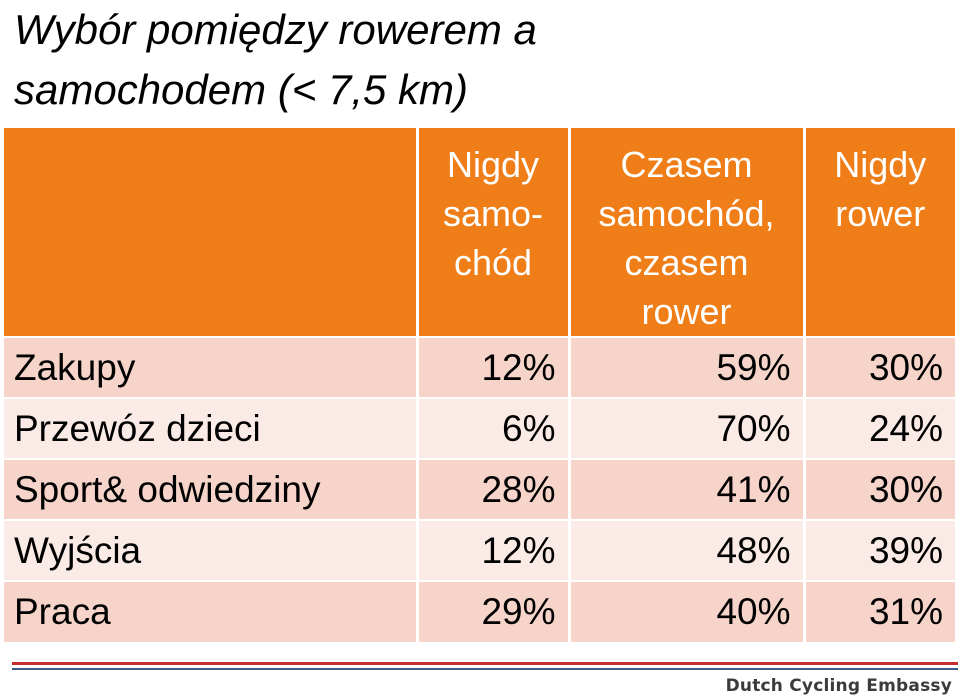  I want to click on footer-divider-red, so click(485, 663).